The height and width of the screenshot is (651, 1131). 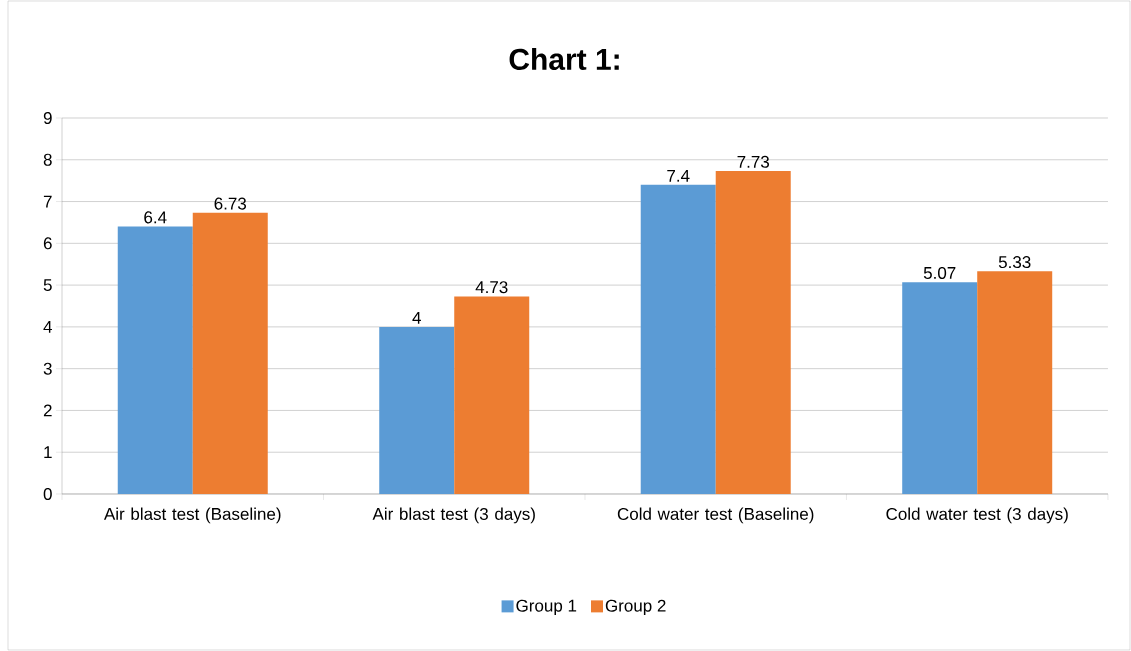 I want to click on y-tick-label: 4, so click(x=47, y=327).